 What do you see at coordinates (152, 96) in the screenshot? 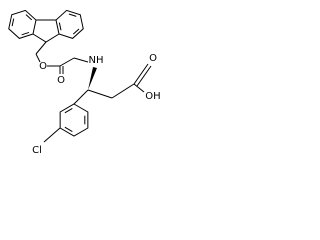
I see `atom-label: OH` at bounding box center [152, 96].